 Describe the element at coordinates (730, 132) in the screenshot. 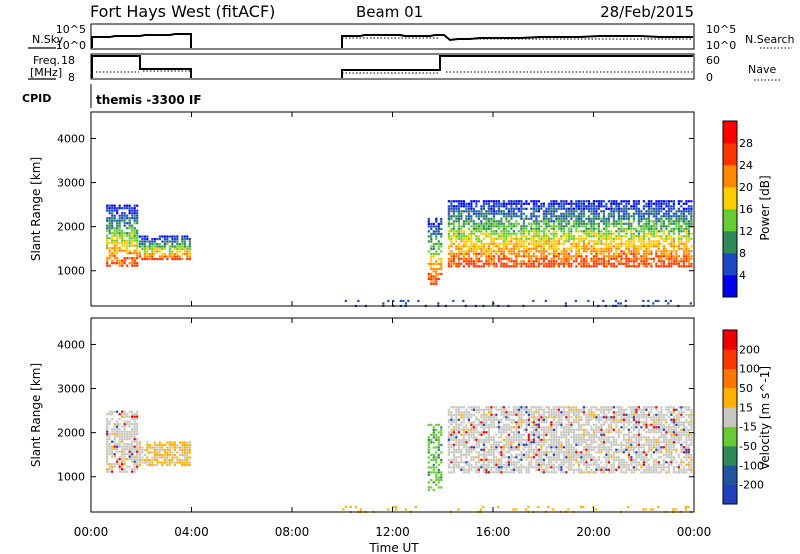

I see `colorbar-segment` at that location.